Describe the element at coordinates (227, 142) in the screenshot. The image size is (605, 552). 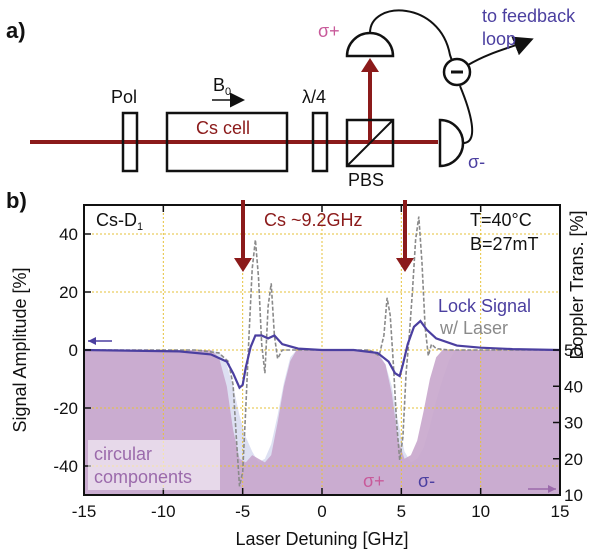
I see `cs-cell` at that location.